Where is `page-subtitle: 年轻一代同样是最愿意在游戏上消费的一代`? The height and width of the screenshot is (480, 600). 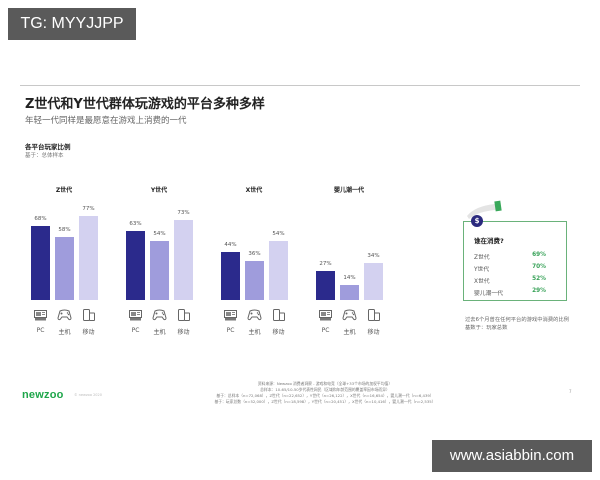
page-subtitle: 年轻一代同样是最愿意在游戏上消费的一代 is located at coordinates (106, 121).